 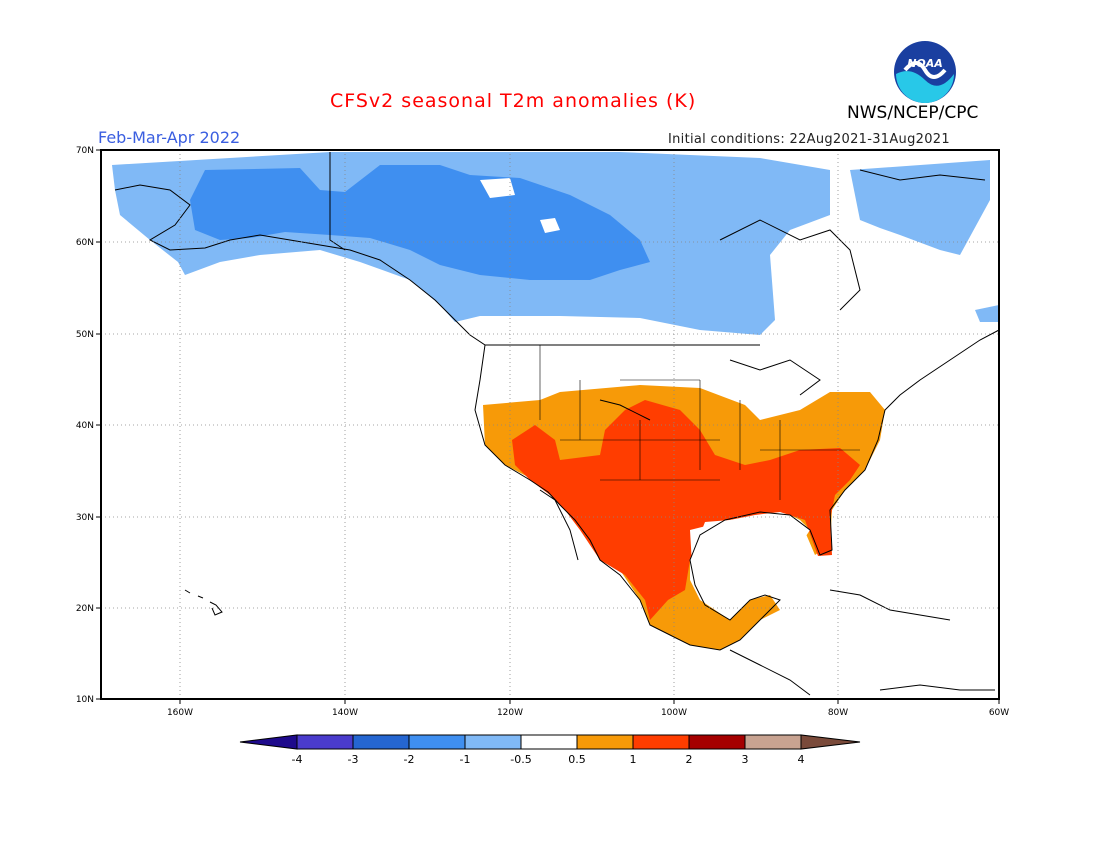 I want to click on agency-label: NWS/NCEP/CPC, so click(x=913, y=113).